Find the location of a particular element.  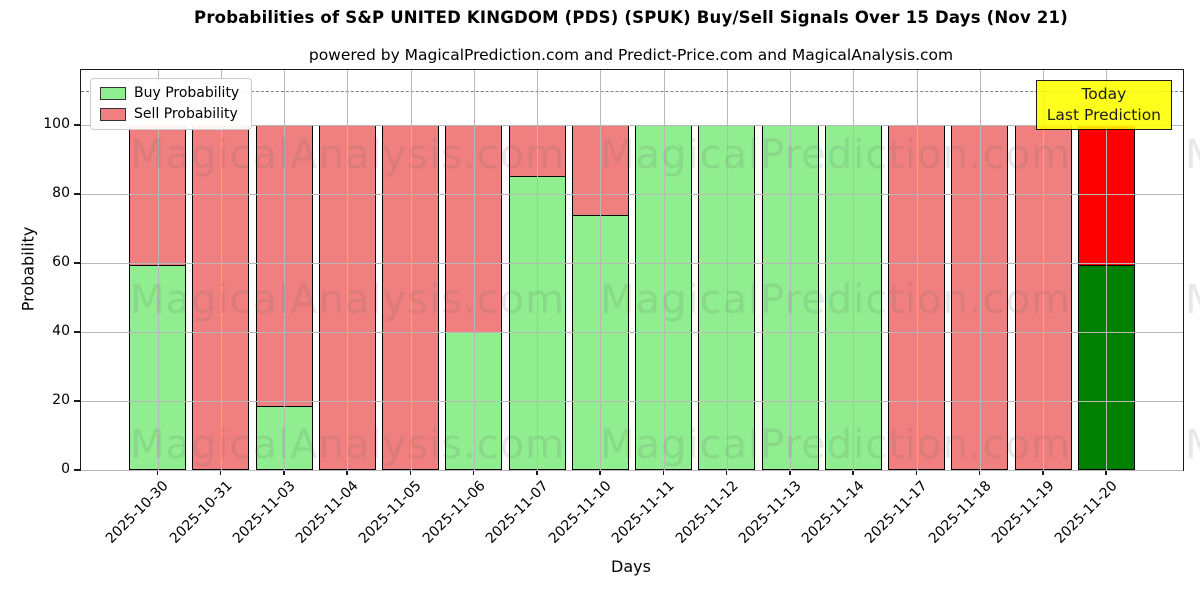

x-tick-label-text: 2025-11-19 is located at coordinates (1023, 512).